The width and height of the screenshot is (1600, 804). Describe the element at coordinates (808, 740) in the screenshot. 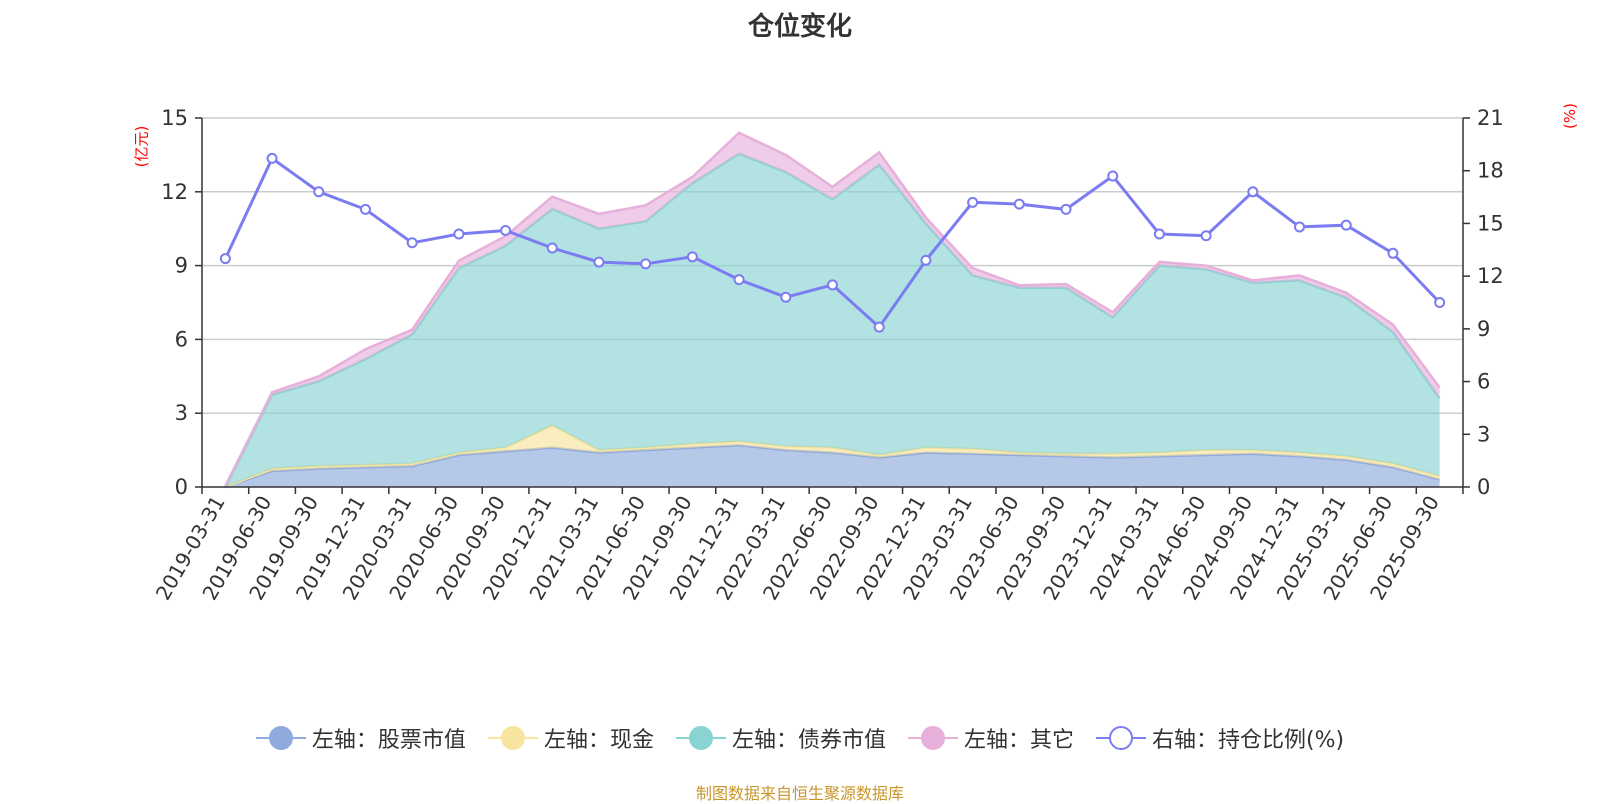

I see `legend-label: 左轴：债券市值` at that location.